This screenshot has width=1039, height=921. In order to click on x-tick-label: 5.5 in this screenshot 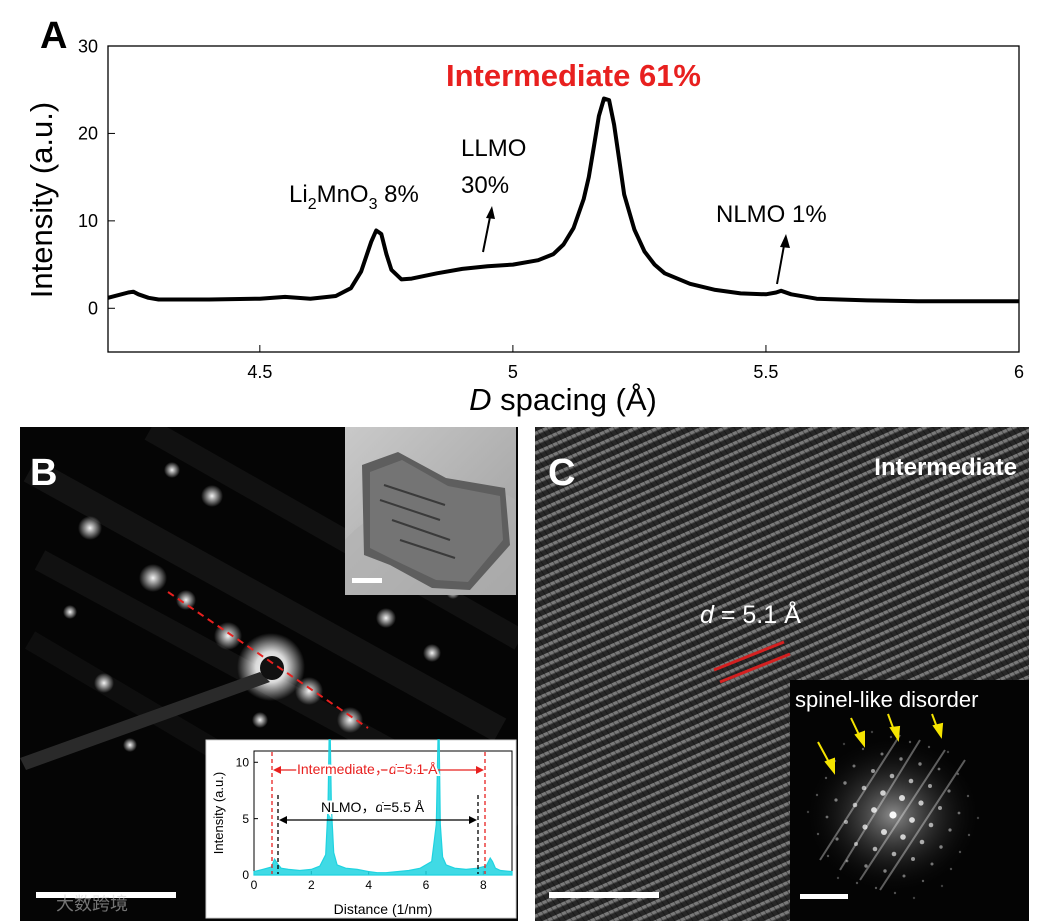, I will do `click(765, 372)`.